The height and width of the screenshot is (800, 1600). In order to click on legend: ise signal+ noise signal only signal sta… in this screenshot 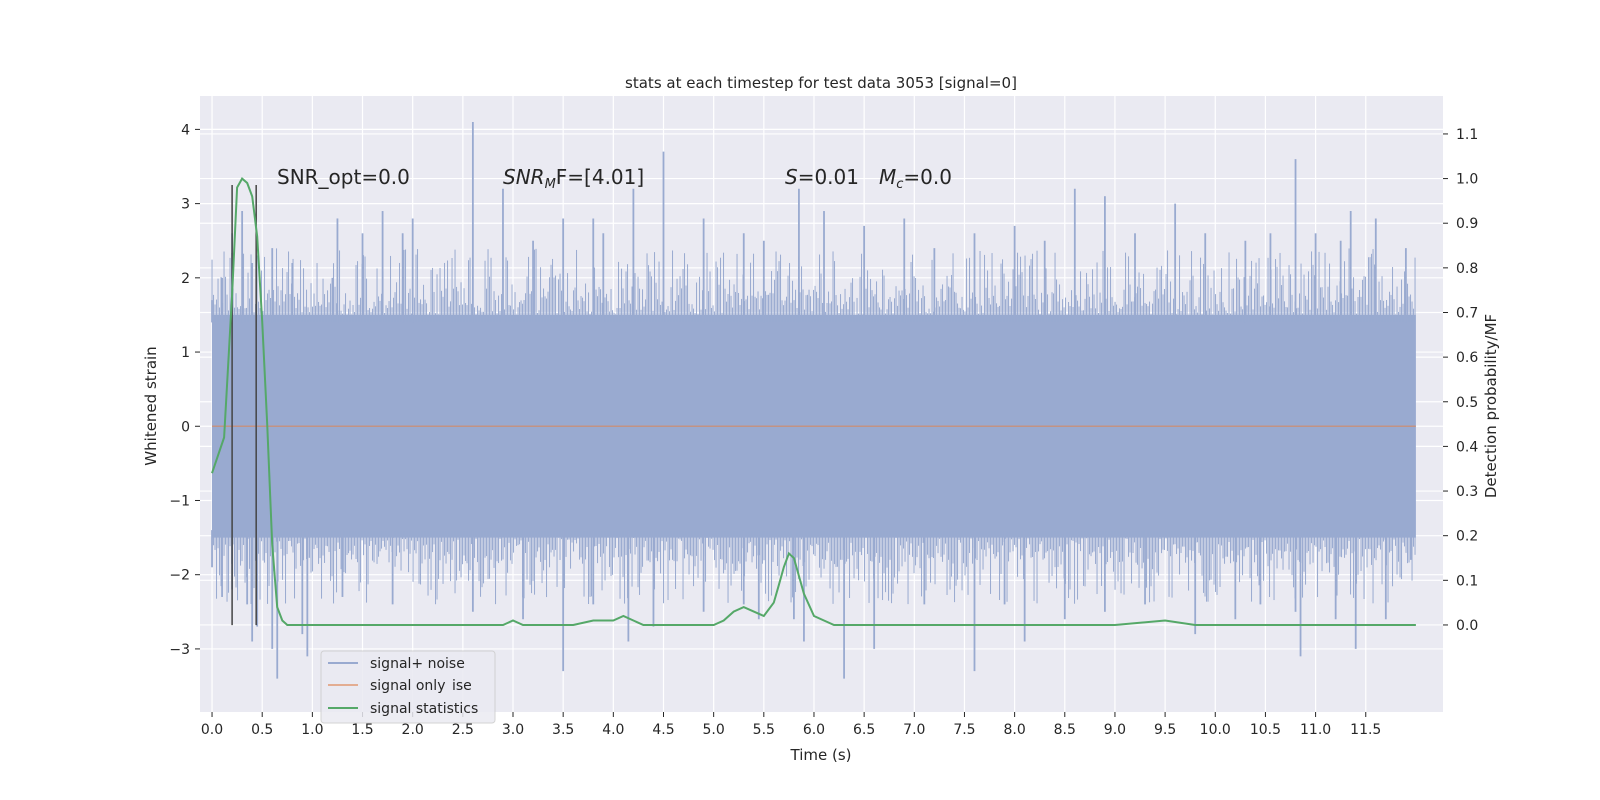, I will do `click(408, 687)`.